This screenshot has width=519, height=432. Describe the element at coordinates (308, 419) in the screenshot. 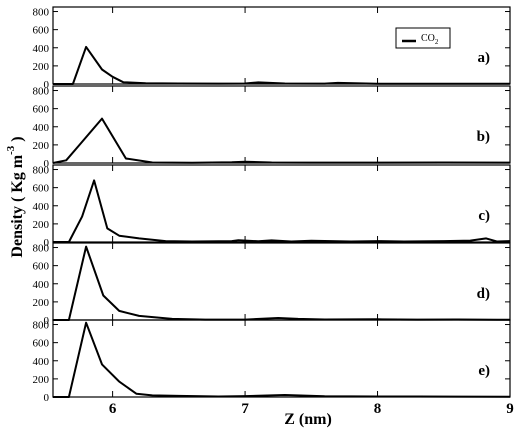

I see `x-axis-title: Z (nm)` at that location.